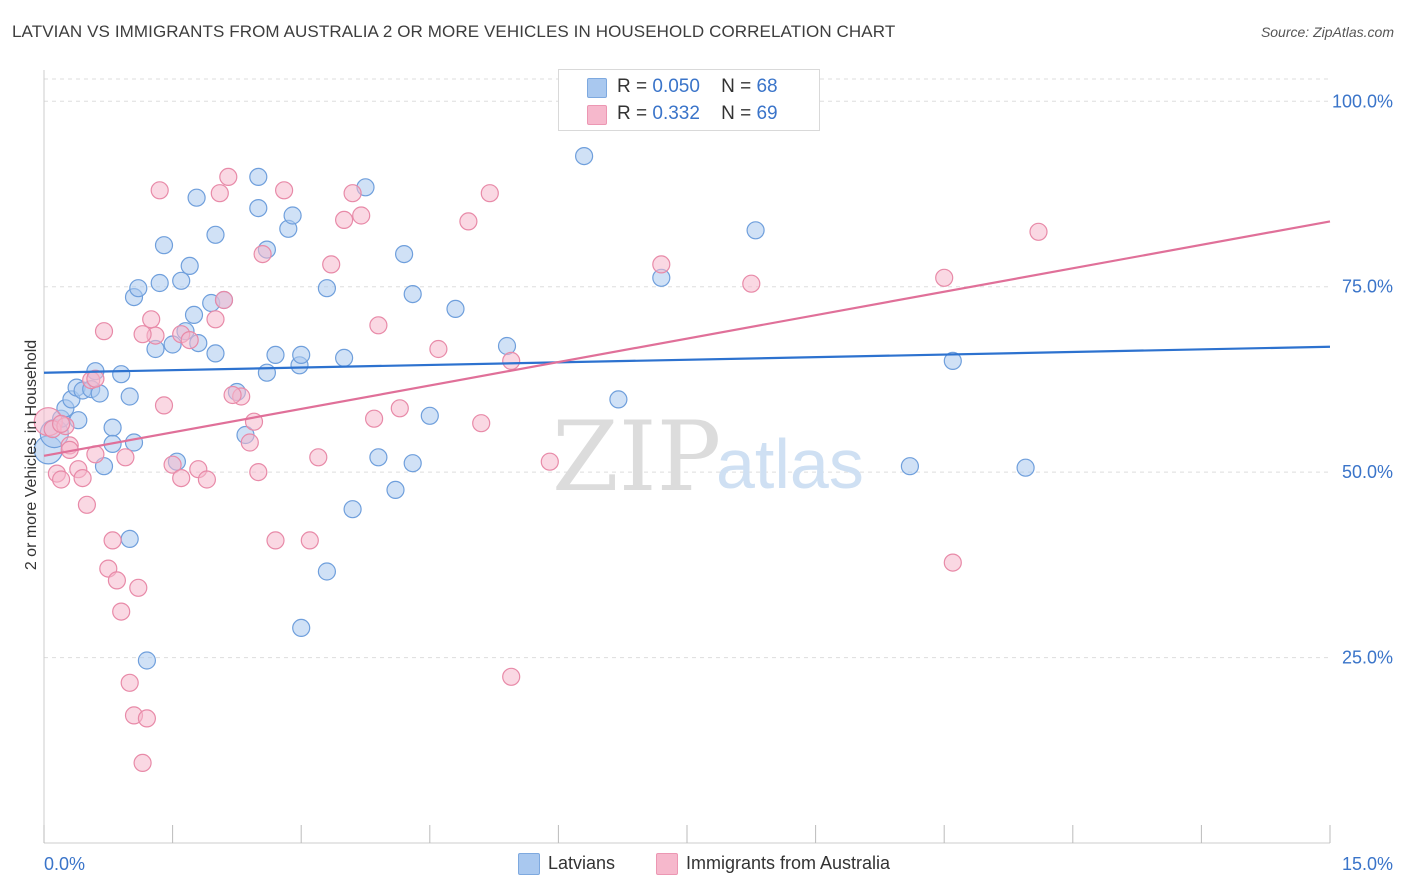 The image size is (1406, 892). I want to click on watermark: ZIP atlas, so click(708, 457).